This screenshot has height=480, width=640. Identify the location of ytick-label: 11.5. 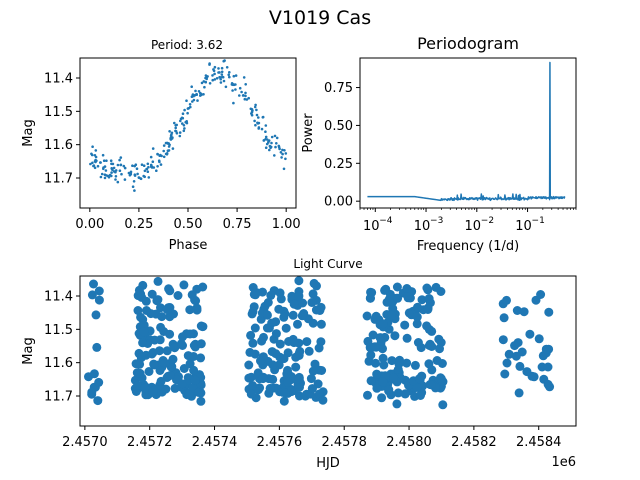
(58, 330).